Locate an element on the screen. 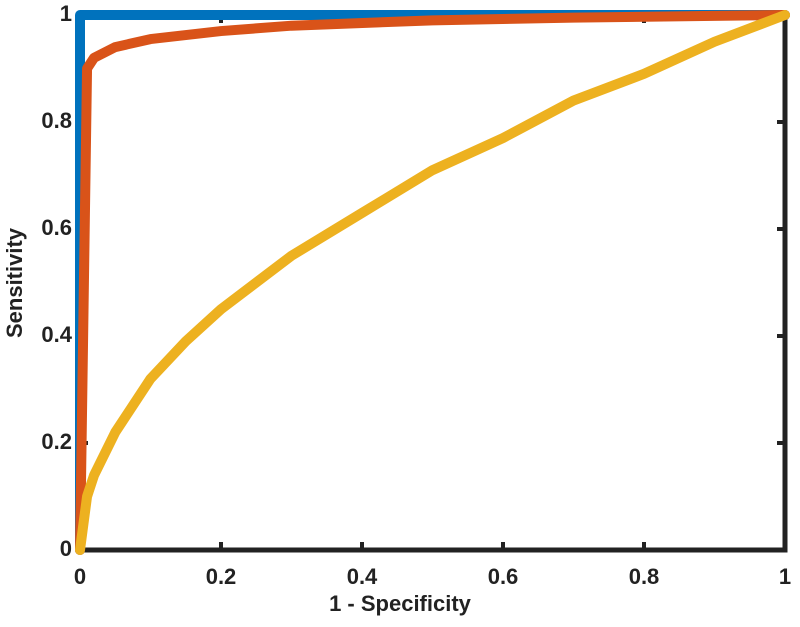  x-tick-label: 1 is located at coordinates (785, 576).